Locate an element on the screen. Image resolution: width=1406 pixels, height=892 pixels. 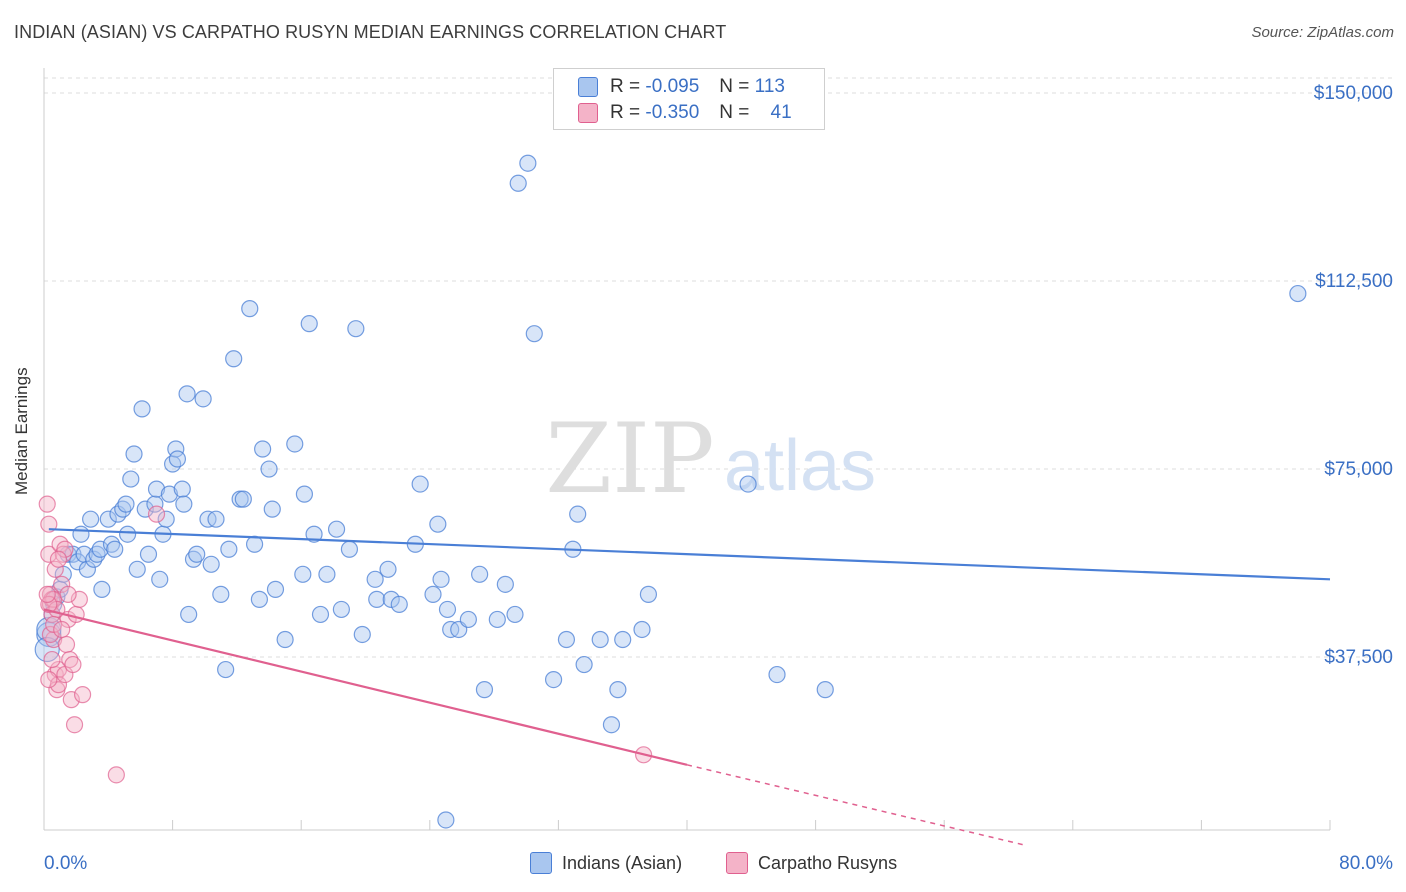
correlation-legend: R = -0.095 N = 113 R = -0.350 N = 41 is located at coordinates (689, 99).